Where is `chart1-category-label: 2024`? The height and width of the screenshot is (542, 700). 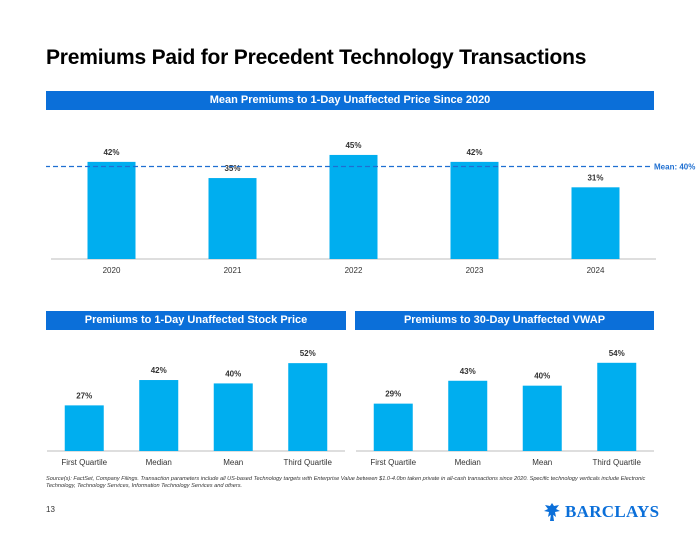 chart1-category-label: 2024 is located at coordinates (596, 270).